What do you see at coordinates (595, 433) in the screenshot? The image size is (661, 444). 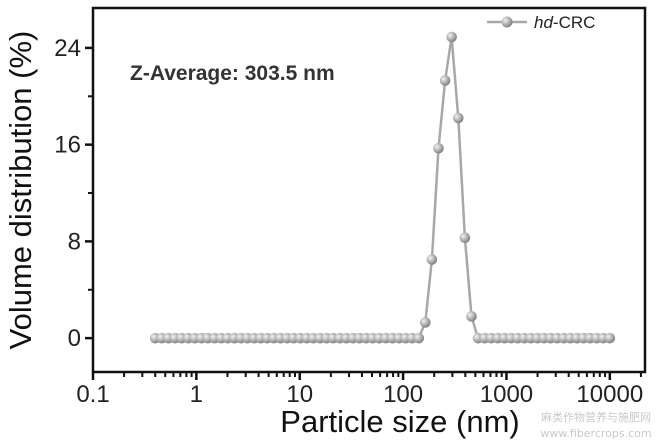 I see `watermark-line2: www.fibercrops.com` at bounding box center [595, 433].